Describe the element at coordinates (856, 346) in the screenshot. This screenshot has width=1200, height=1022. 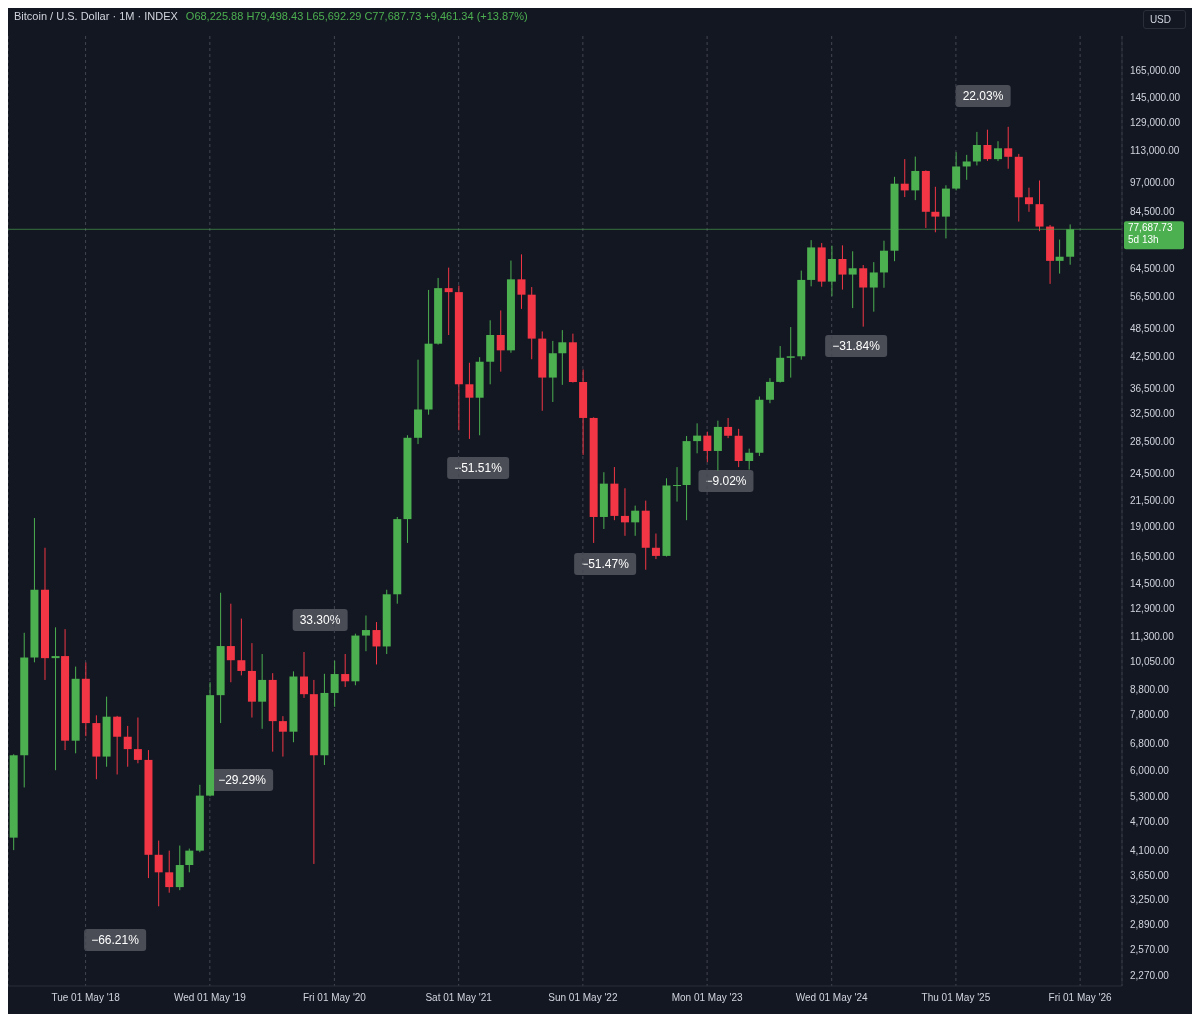
I see `annotation: −31.84%` at that location.